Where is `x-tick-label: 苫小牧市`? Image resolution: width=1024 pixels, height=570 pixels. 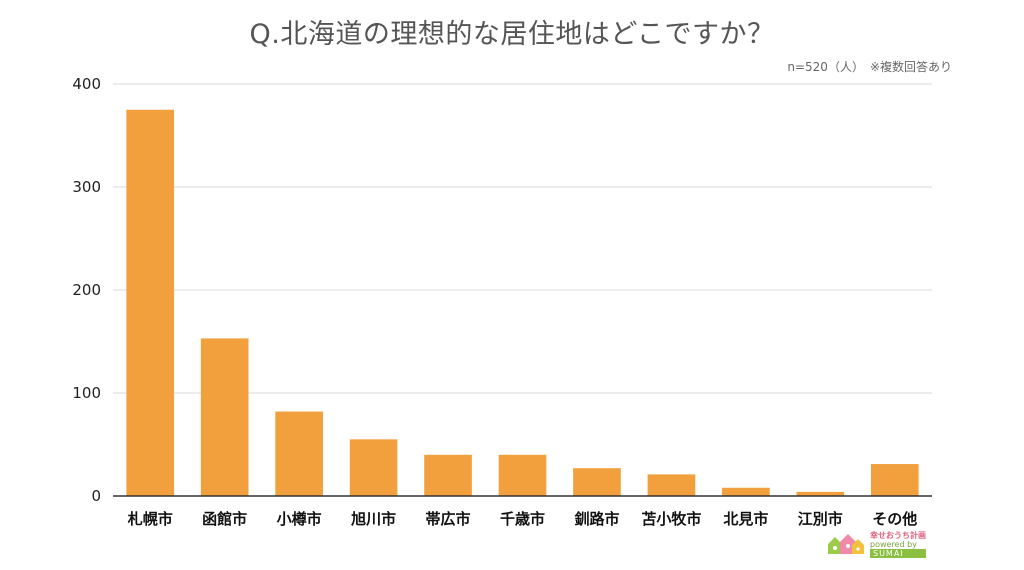
x-tick-label: 苫小牧市 is located at coordinates (671, 519).